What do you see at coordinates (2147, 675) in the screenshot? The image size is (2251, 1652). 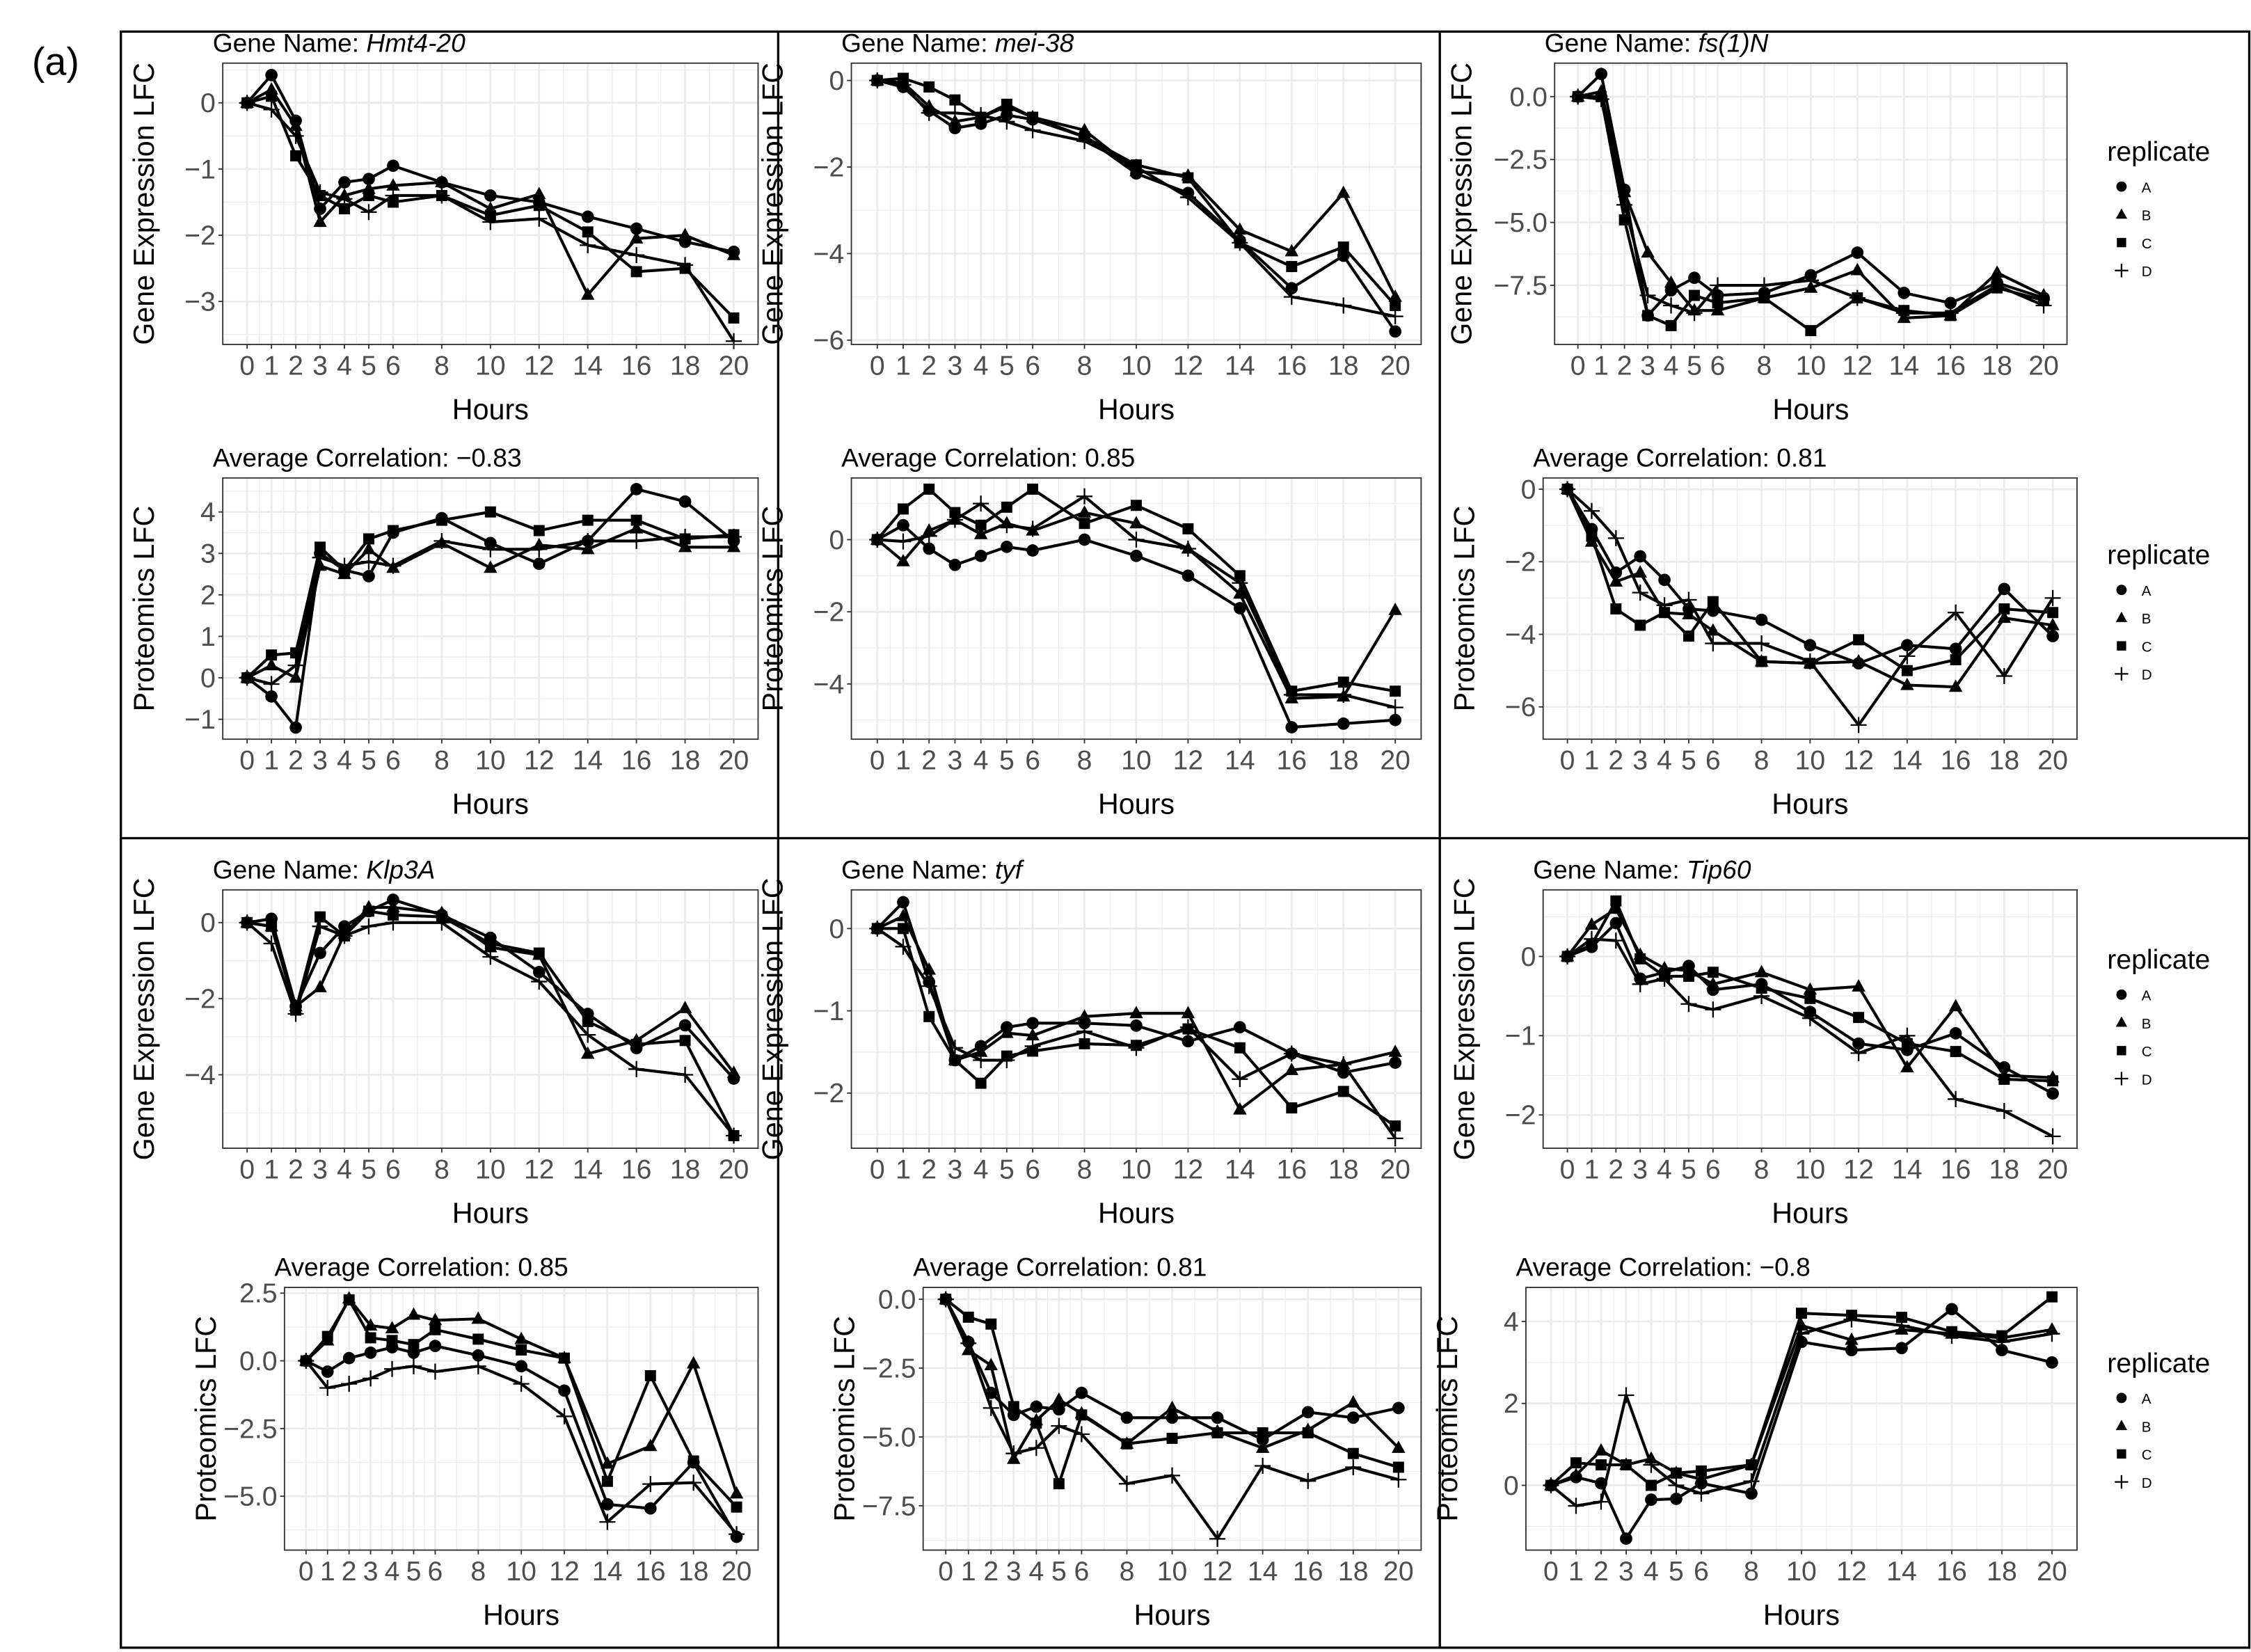 I see `legend-label: D` at bounding box center [2147, 675].